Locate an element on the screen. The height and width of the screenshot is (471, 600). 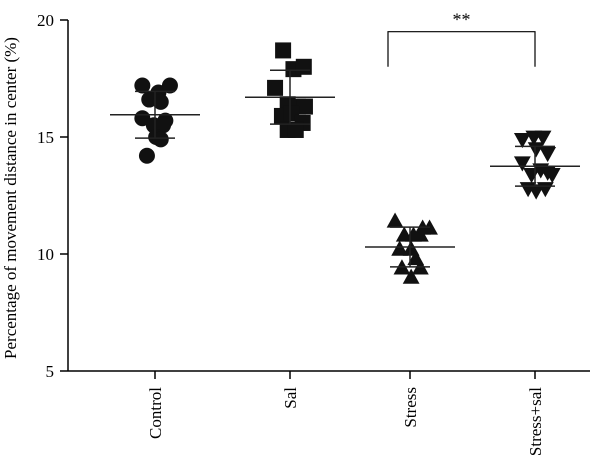
significance-annotation: ** is located at coordinates (461, 38).